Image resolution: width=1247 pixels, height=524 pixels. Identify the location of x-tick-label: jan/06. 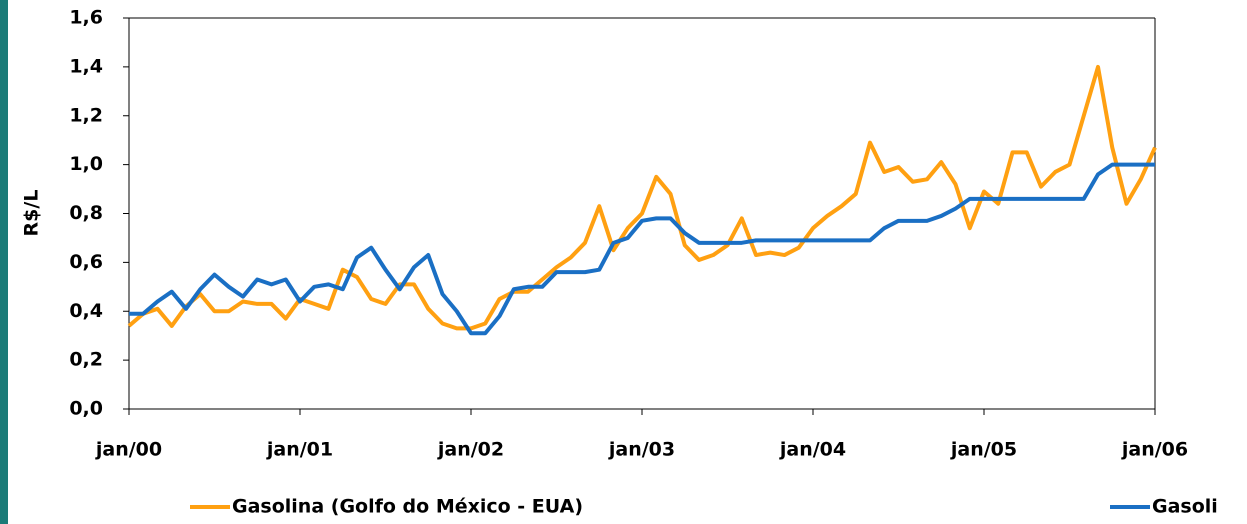
(1154, 450).